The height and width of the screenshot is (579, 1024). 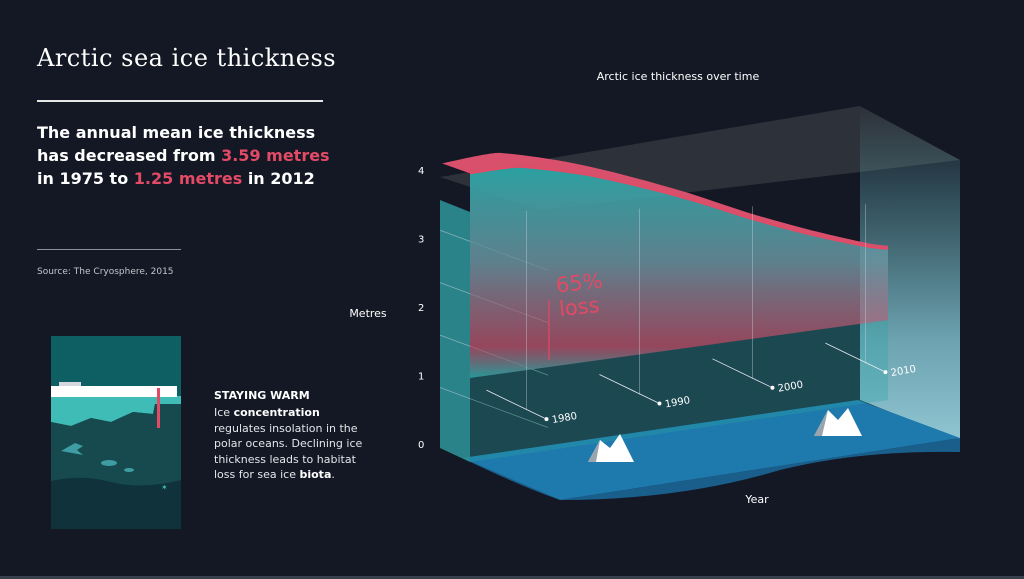 What do you see at coordinates (741, 373) in the screenshot?
I see `x-tick-leader-2000` at bounding box center [741, 373].